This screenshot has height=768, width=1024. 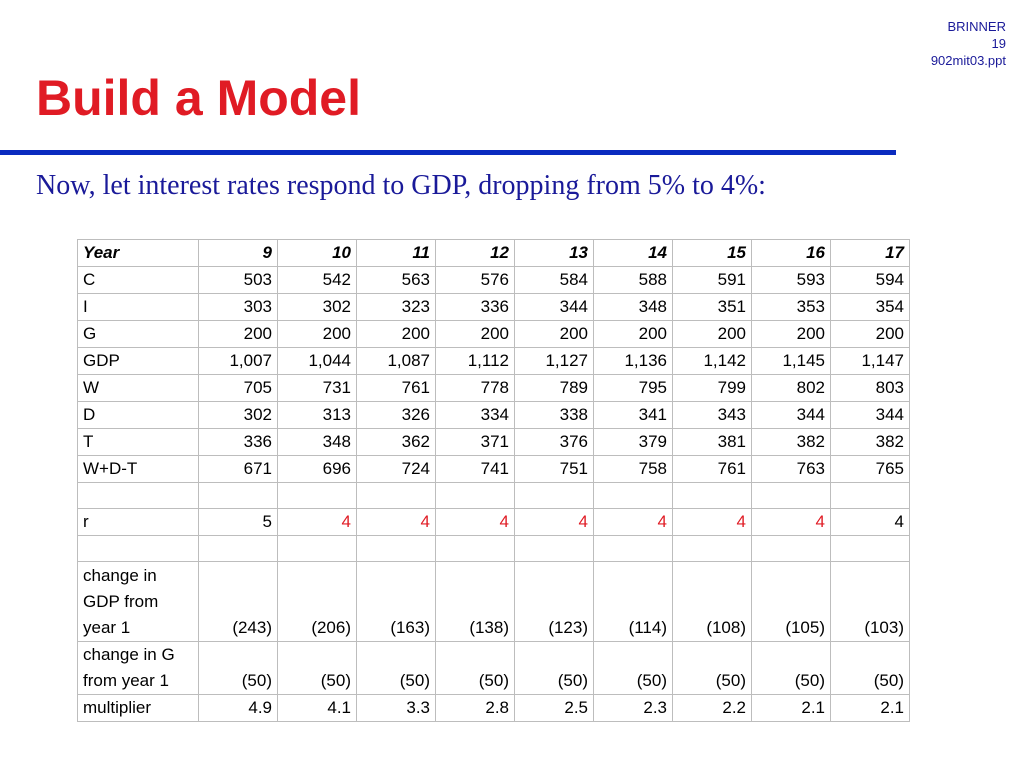 I want to click on row-label-line: GDP from, so click(x=121, y=601).